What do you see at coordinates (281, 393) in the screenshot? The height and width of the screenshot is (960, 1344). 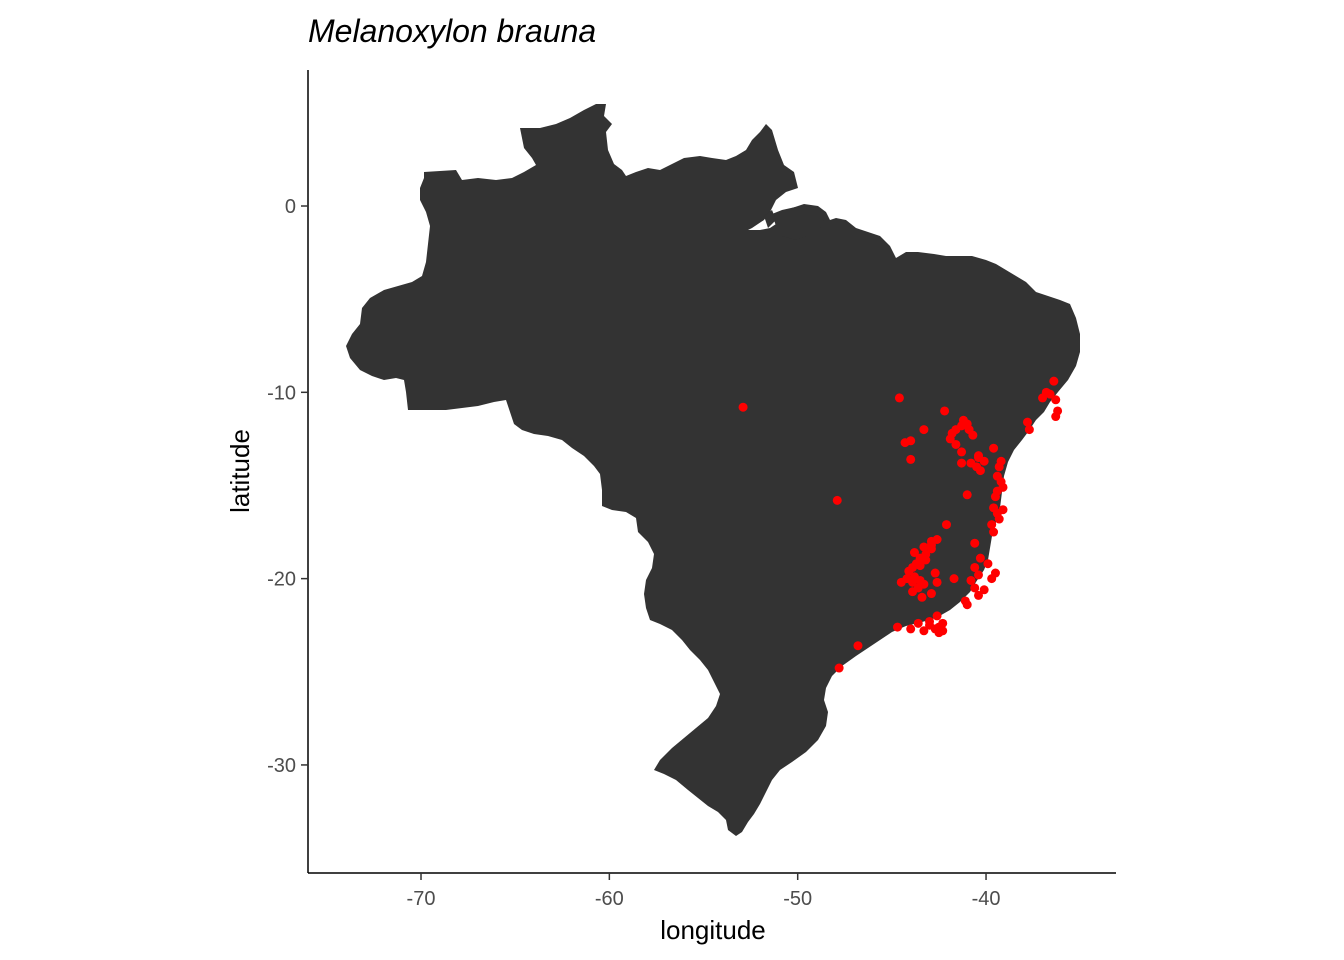 I see `y-tick-label: -10` at bounding box center [281, 393].